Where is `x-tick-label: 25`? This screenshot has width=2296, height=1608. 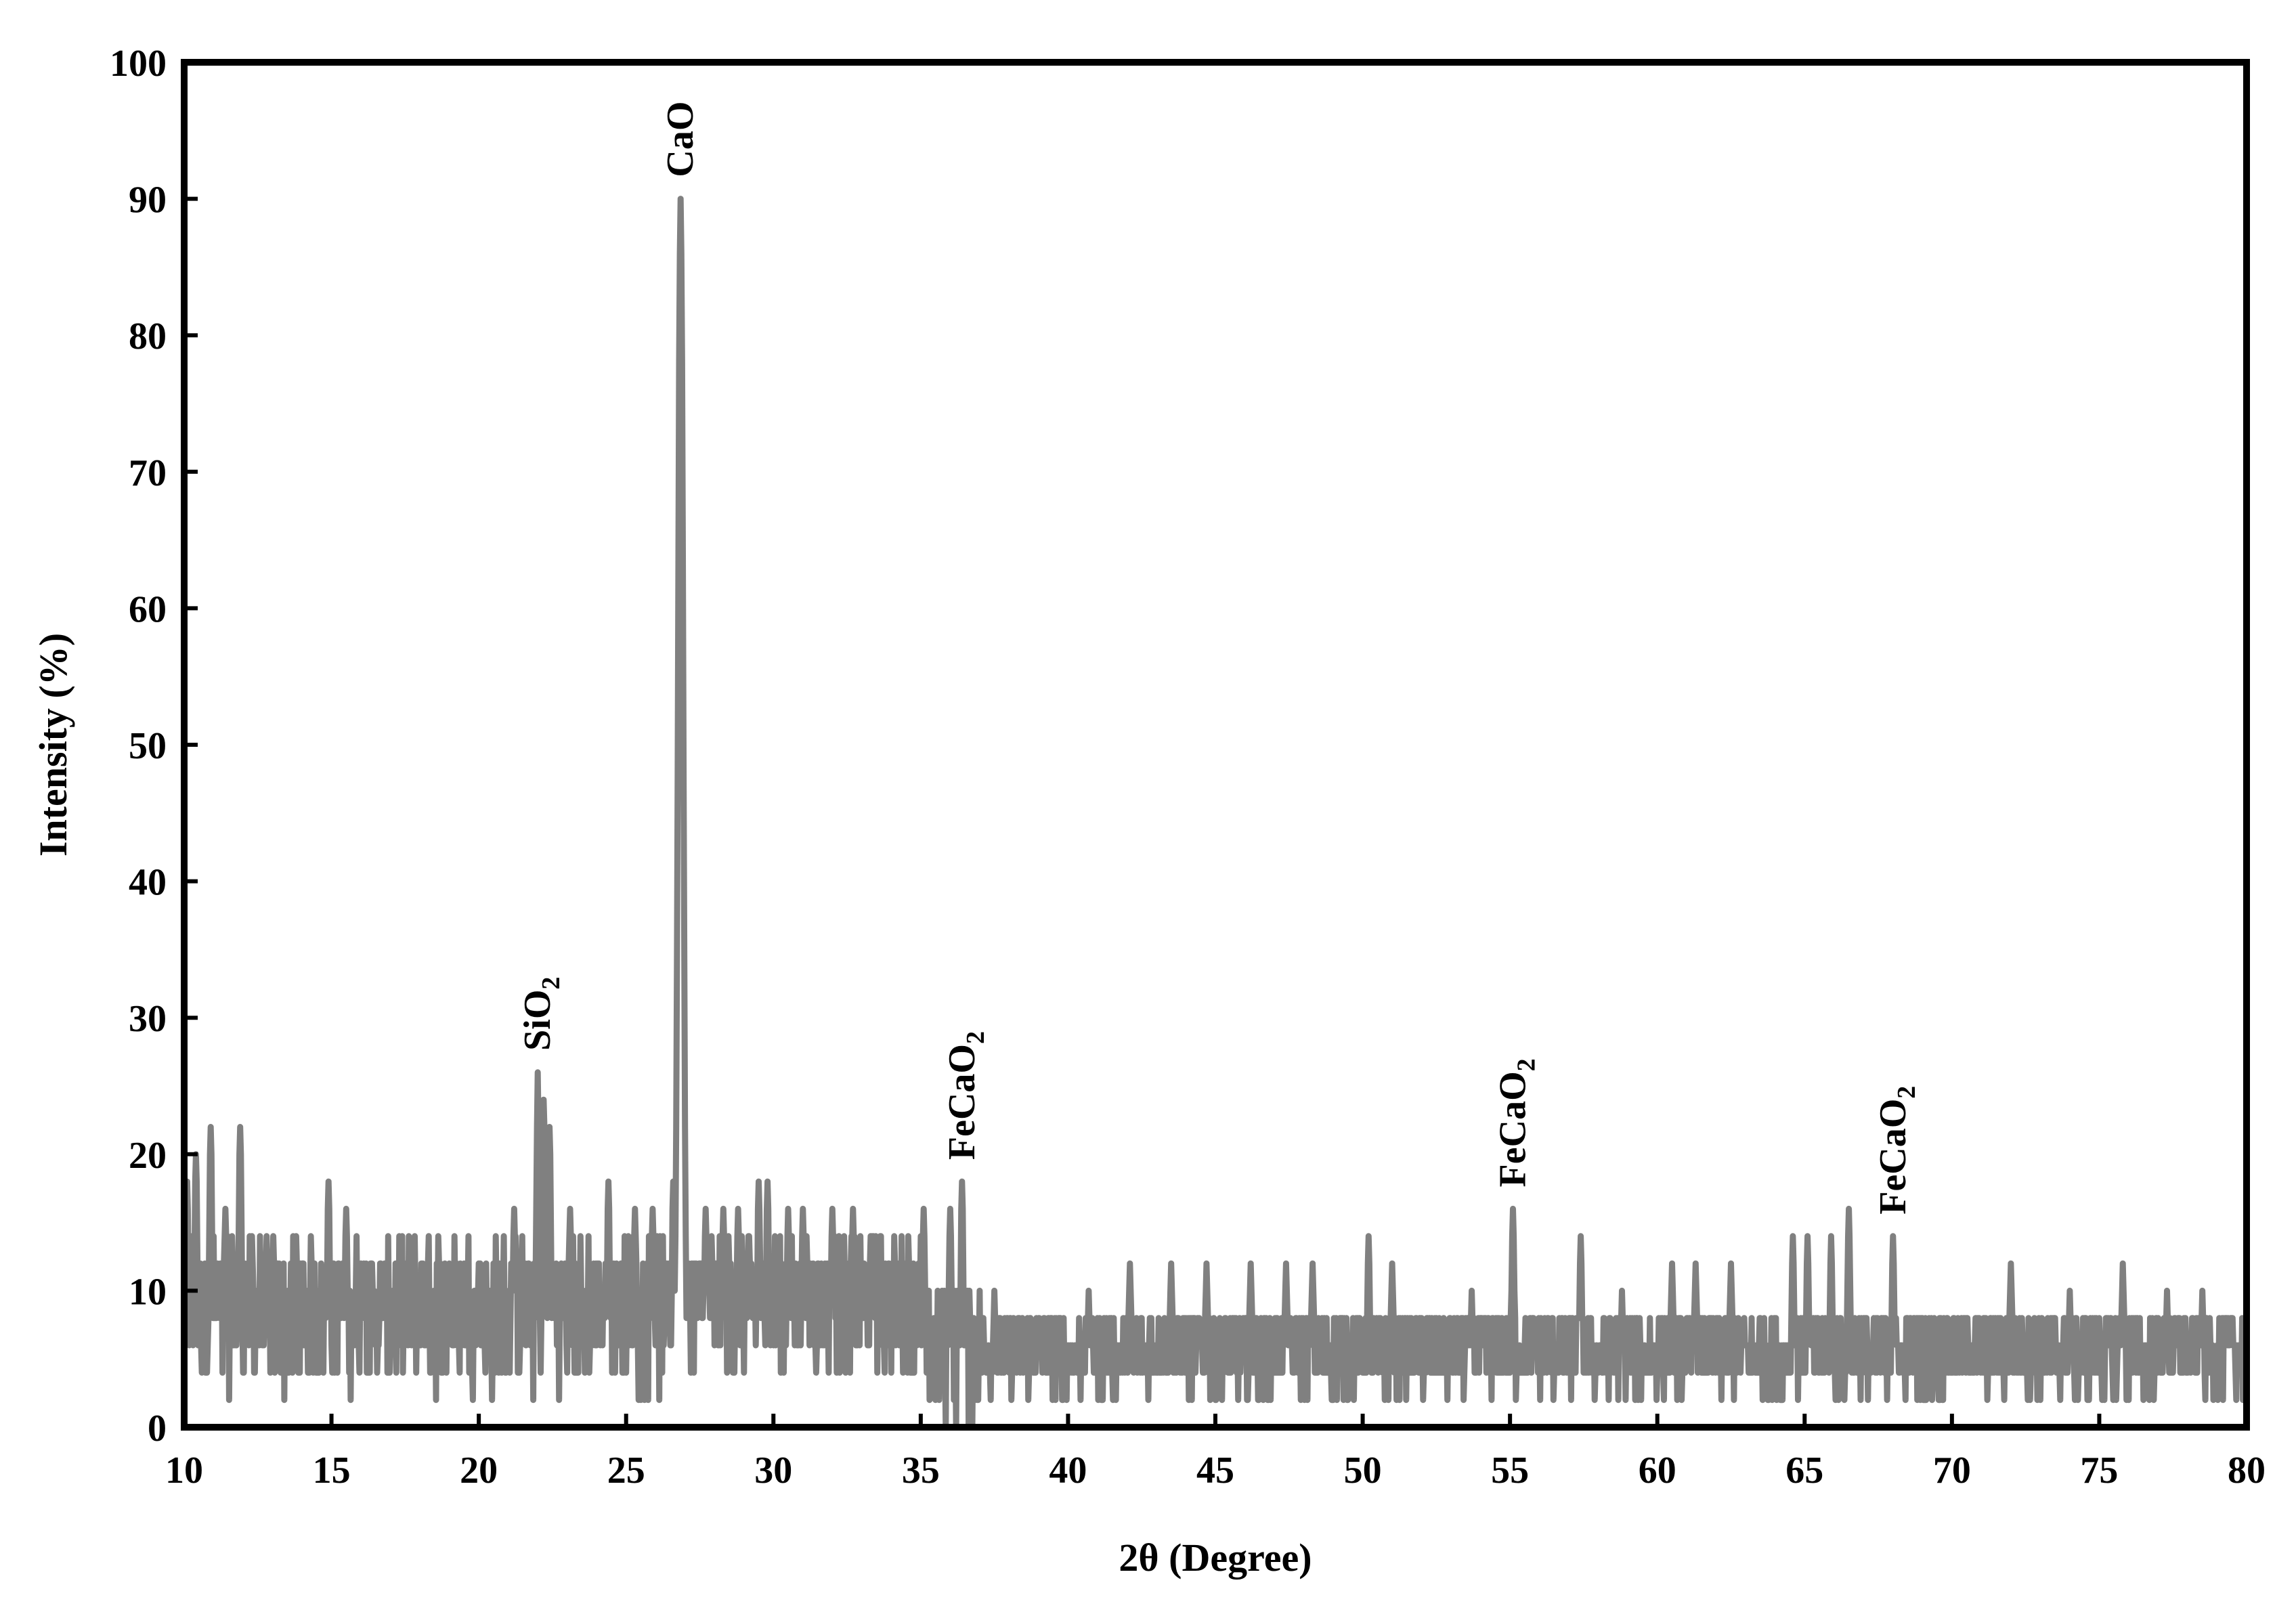 x-tick-label: 25 is located at coordinates (626, 1471).